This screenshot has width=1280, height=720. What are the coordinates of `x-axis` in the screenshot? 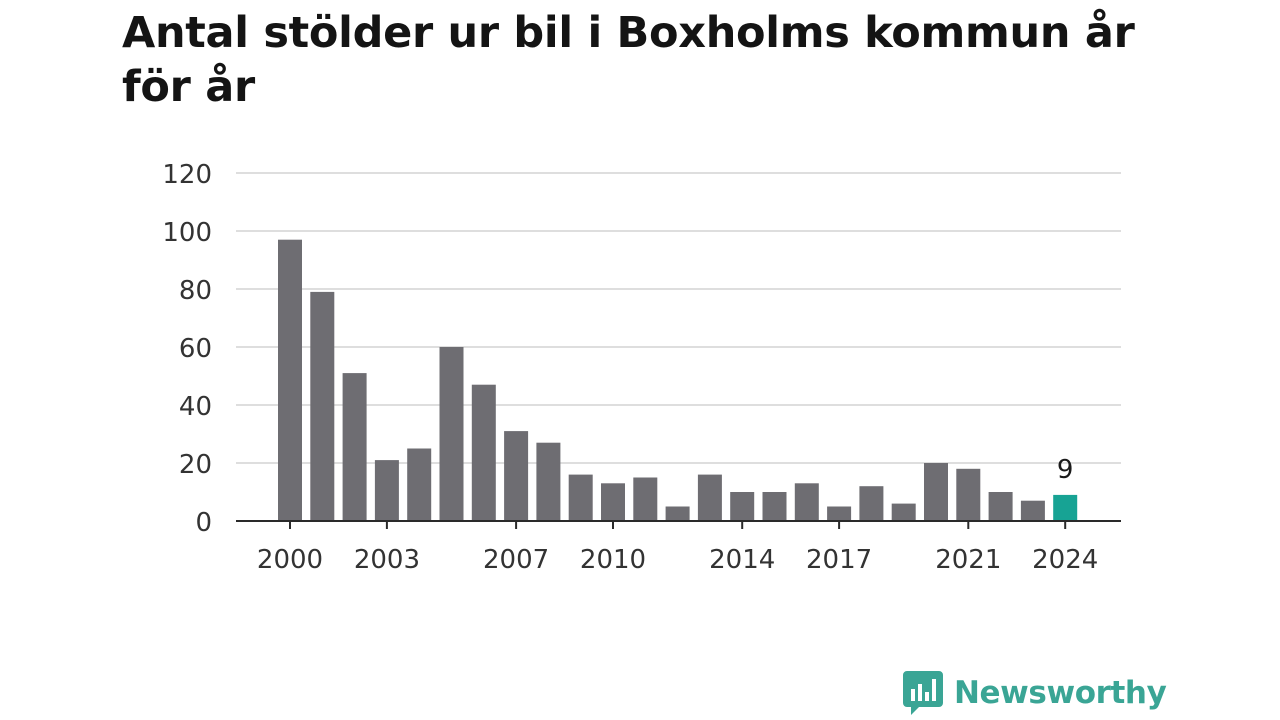 It's located at (678, 524).